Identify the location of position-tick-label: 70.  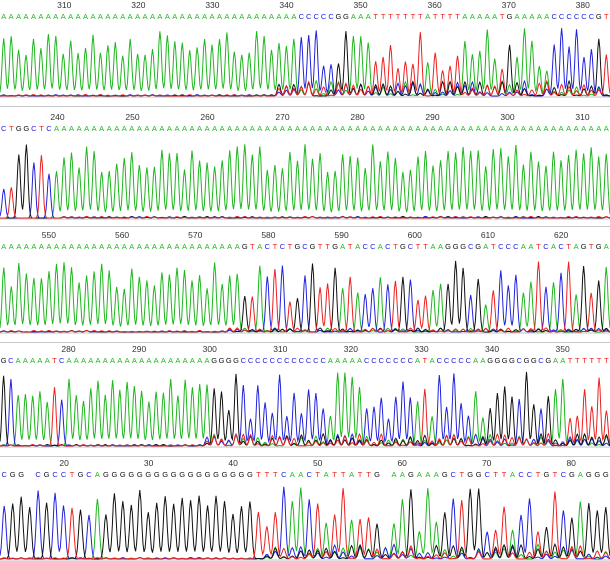
(487, 463).